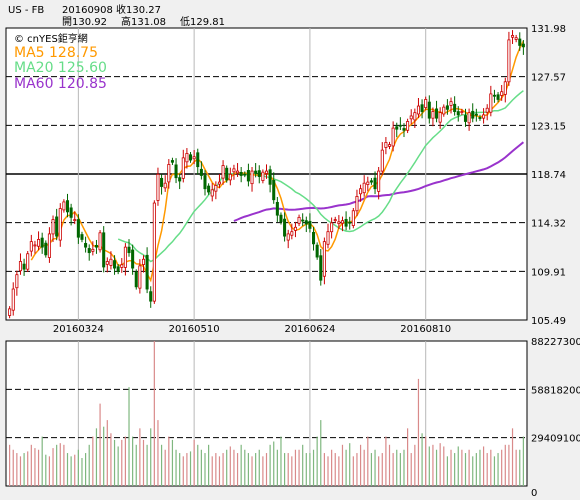 The width and height of the screenshot is (580, 500). I want to click on volume-y-tick: 29409100, so click(555, 439).